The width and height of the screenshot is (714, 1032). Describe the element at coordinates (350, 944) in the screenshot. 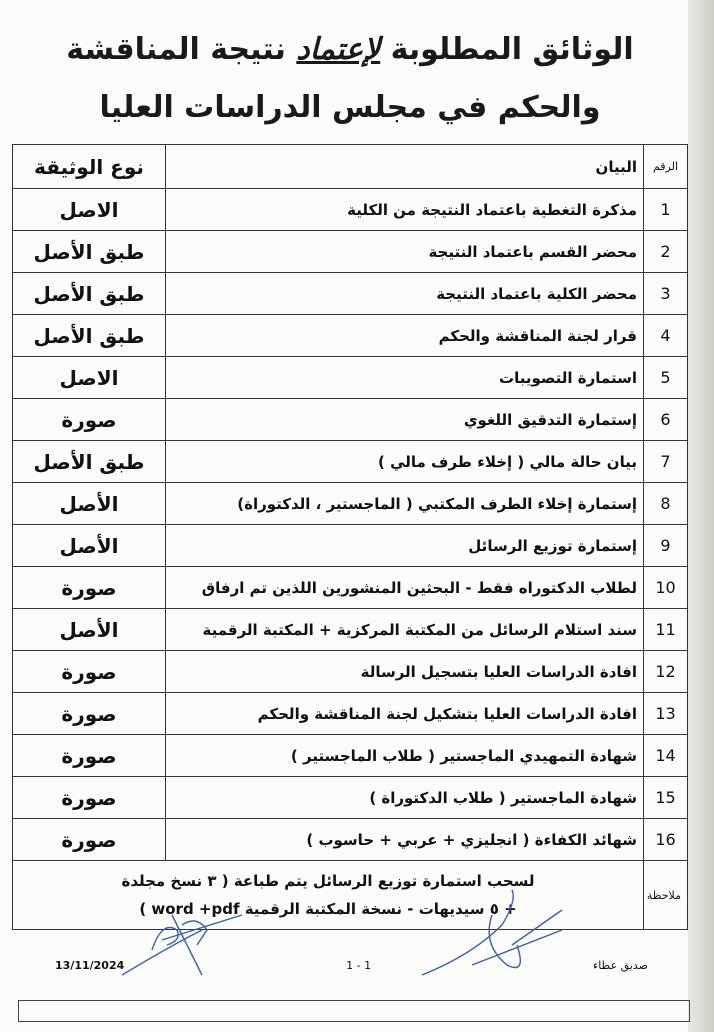

I see `footer: 13/11/2024 1 - 1 صديق عطاء` at that location.